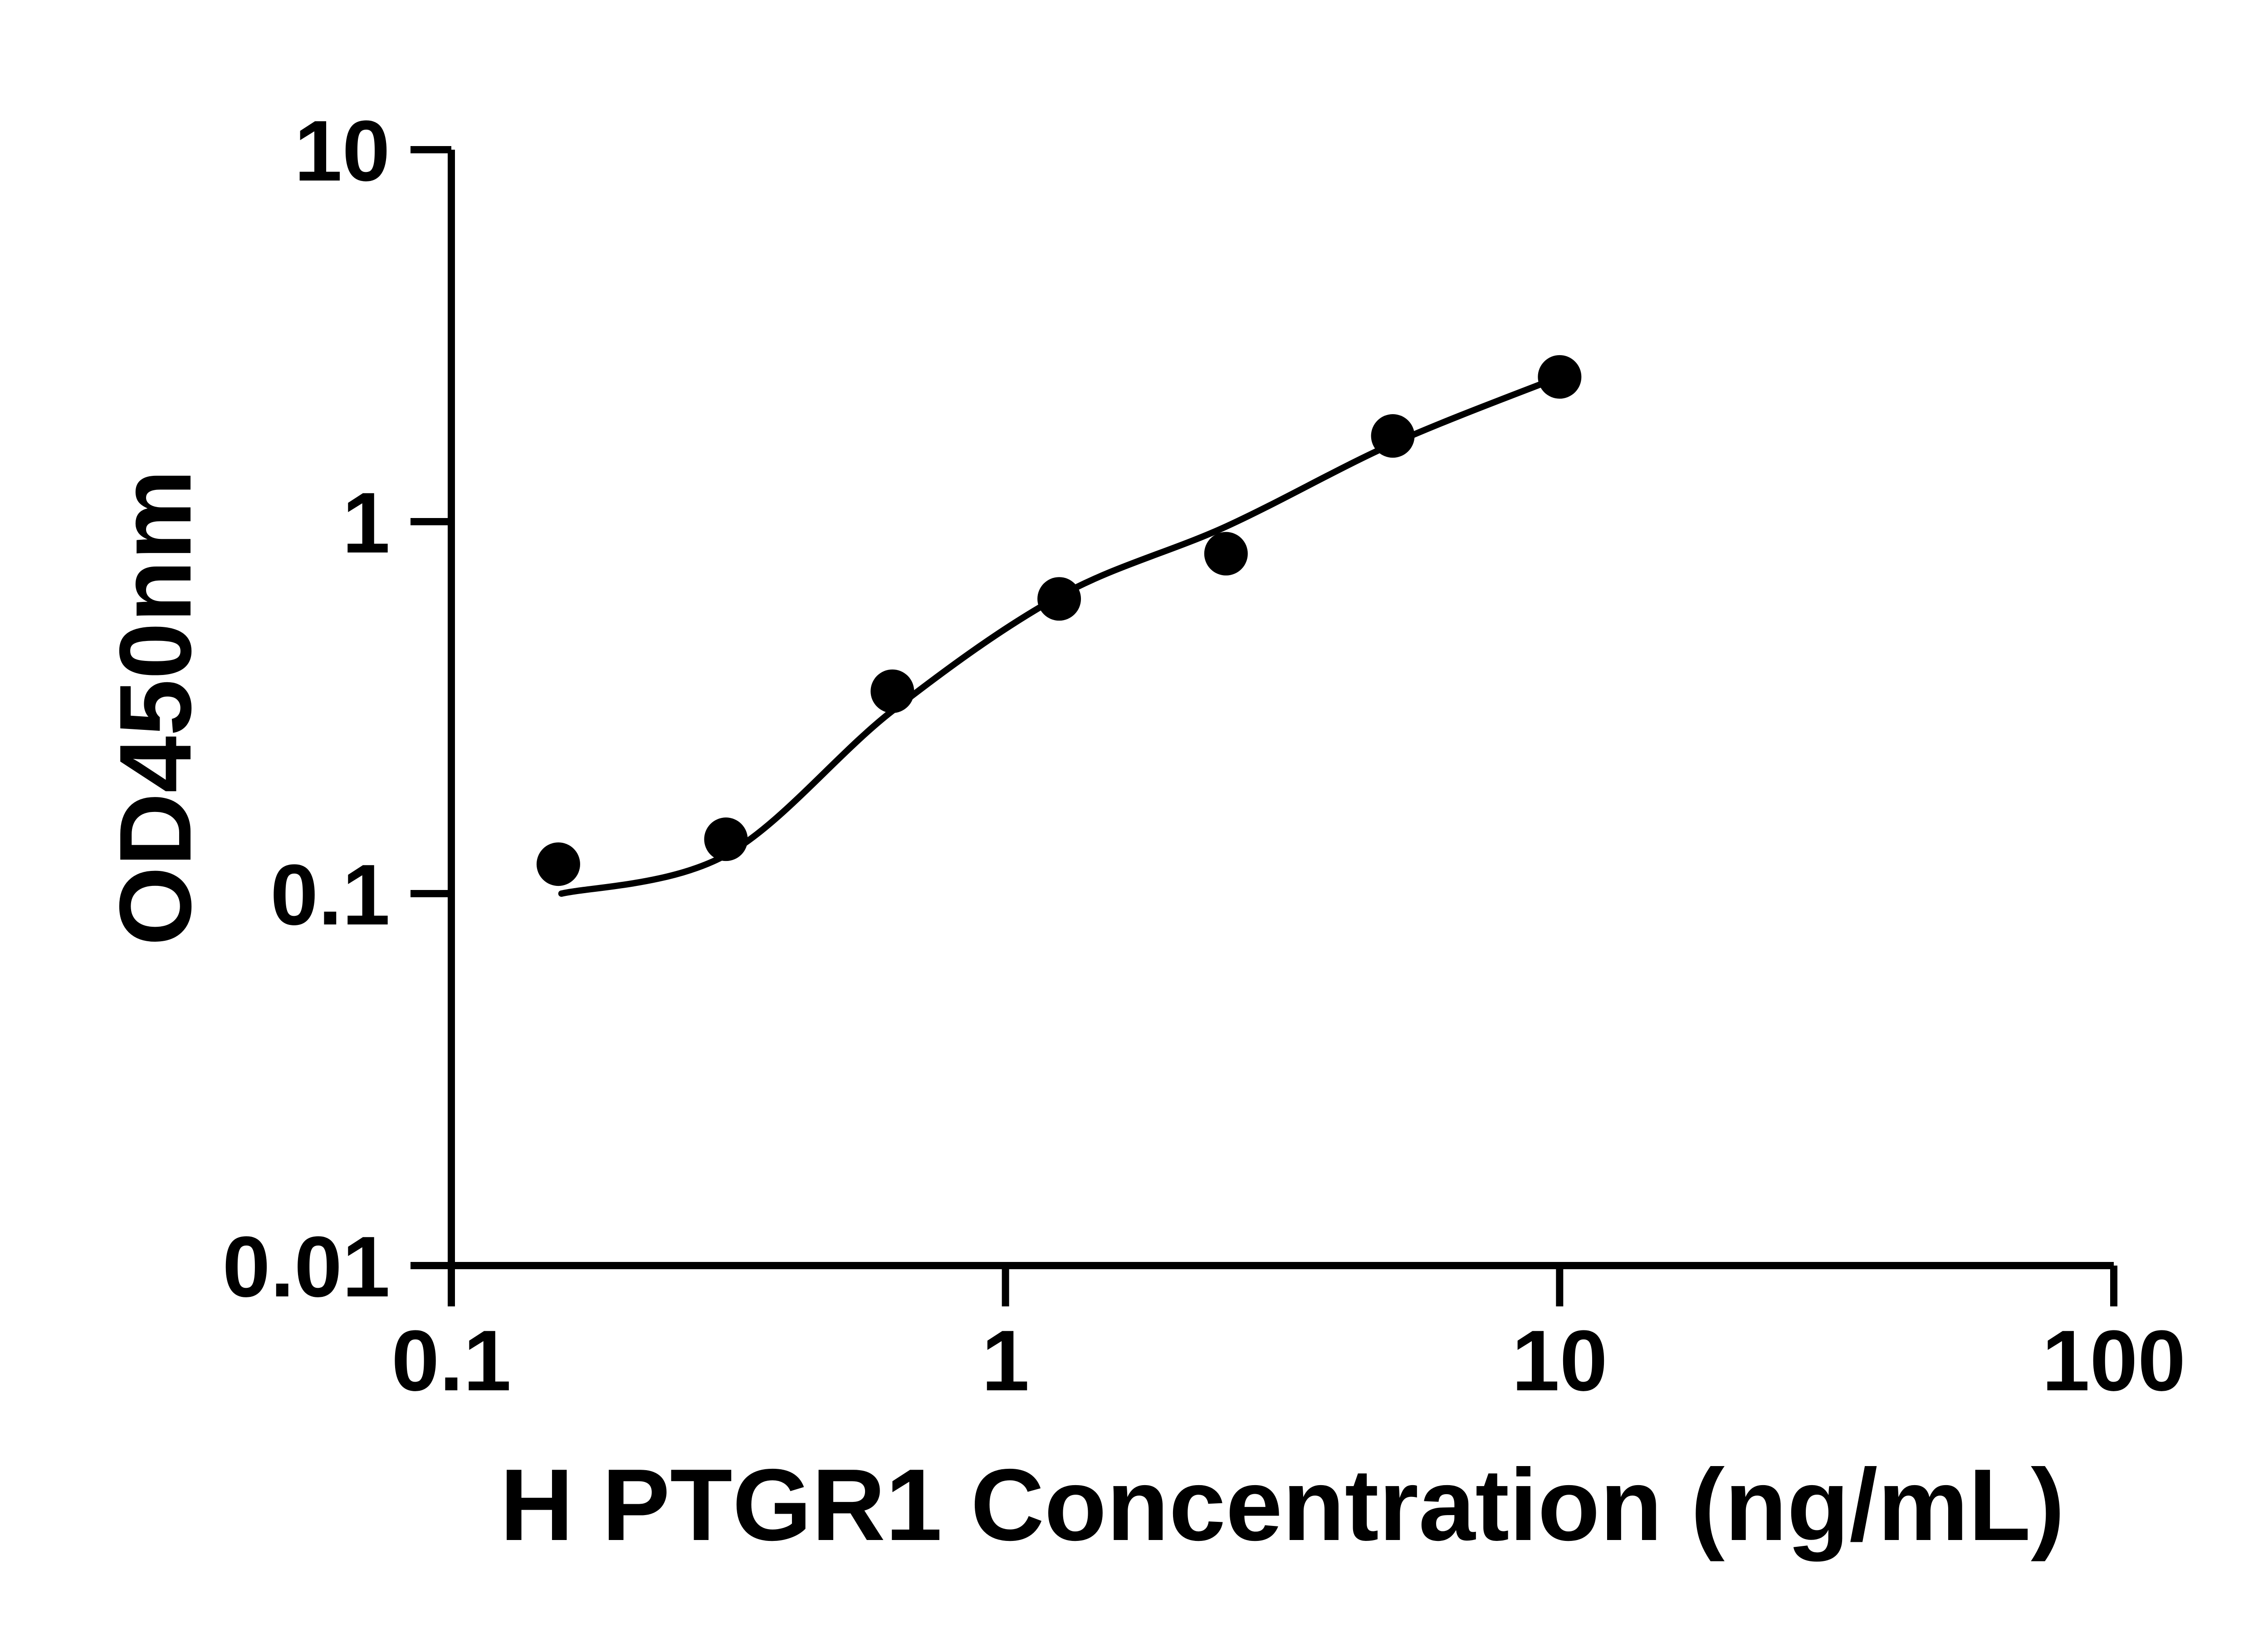  Describe the element at coordinates (330, 895) in the screenshot. I see `y-tick-label: 0.1` at that location.